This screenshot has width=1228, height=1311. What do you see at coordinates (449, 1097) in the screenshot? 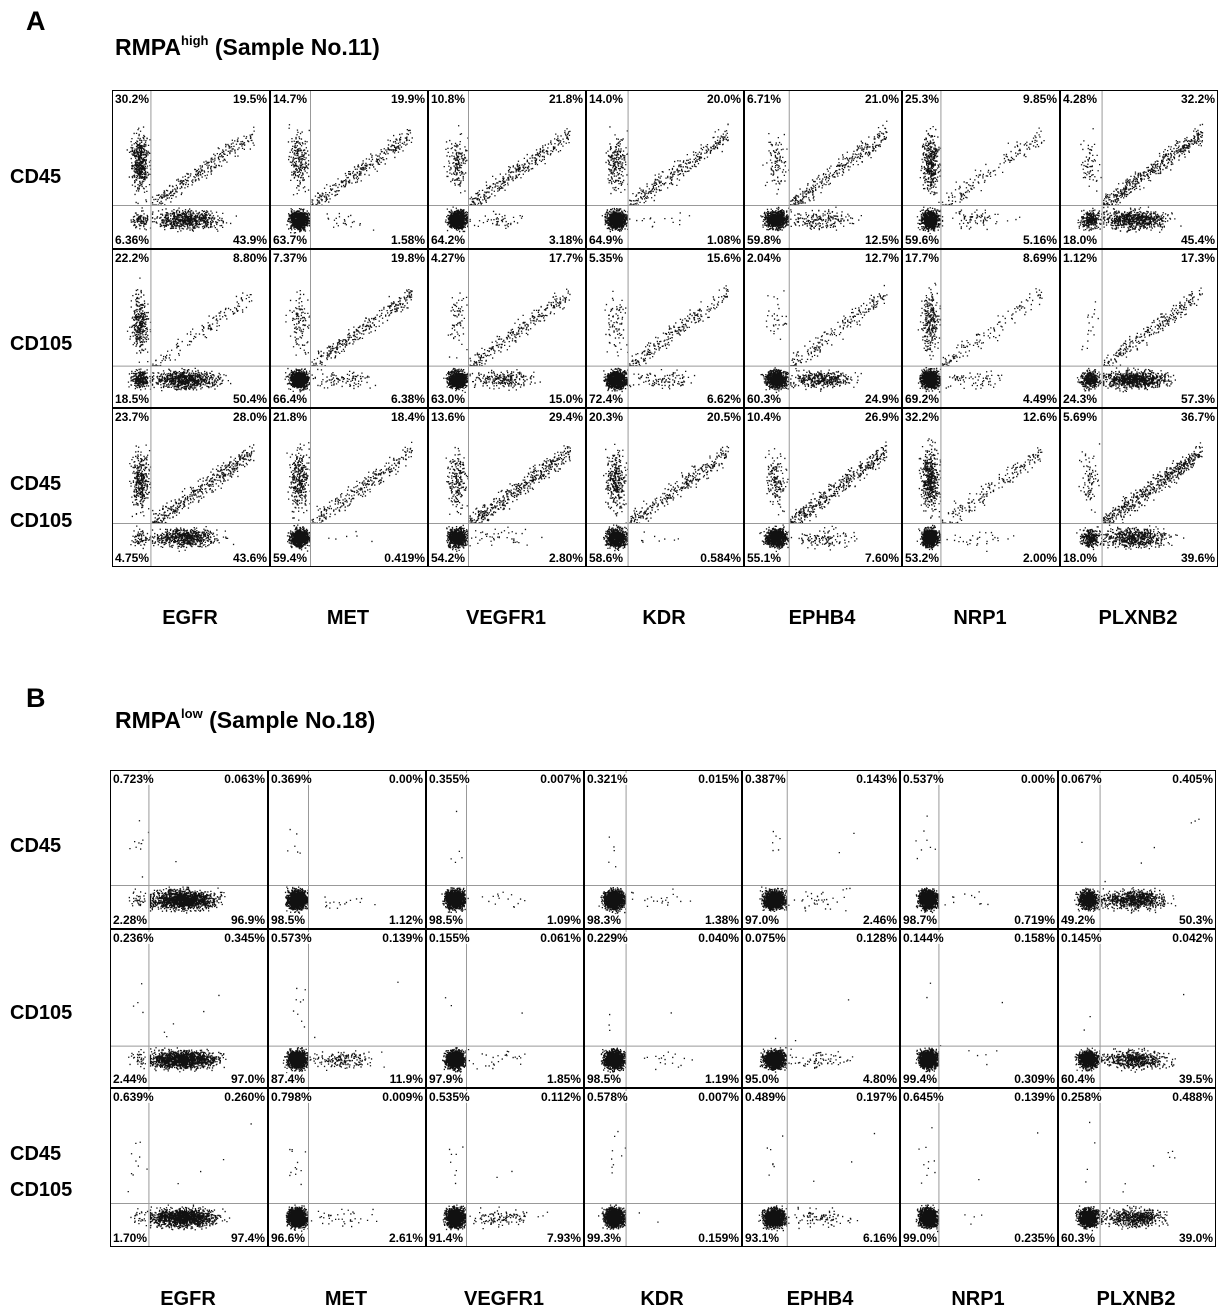
I see `quadrant-percent-tl: 0.535%` at bounding box center [449, 1097].